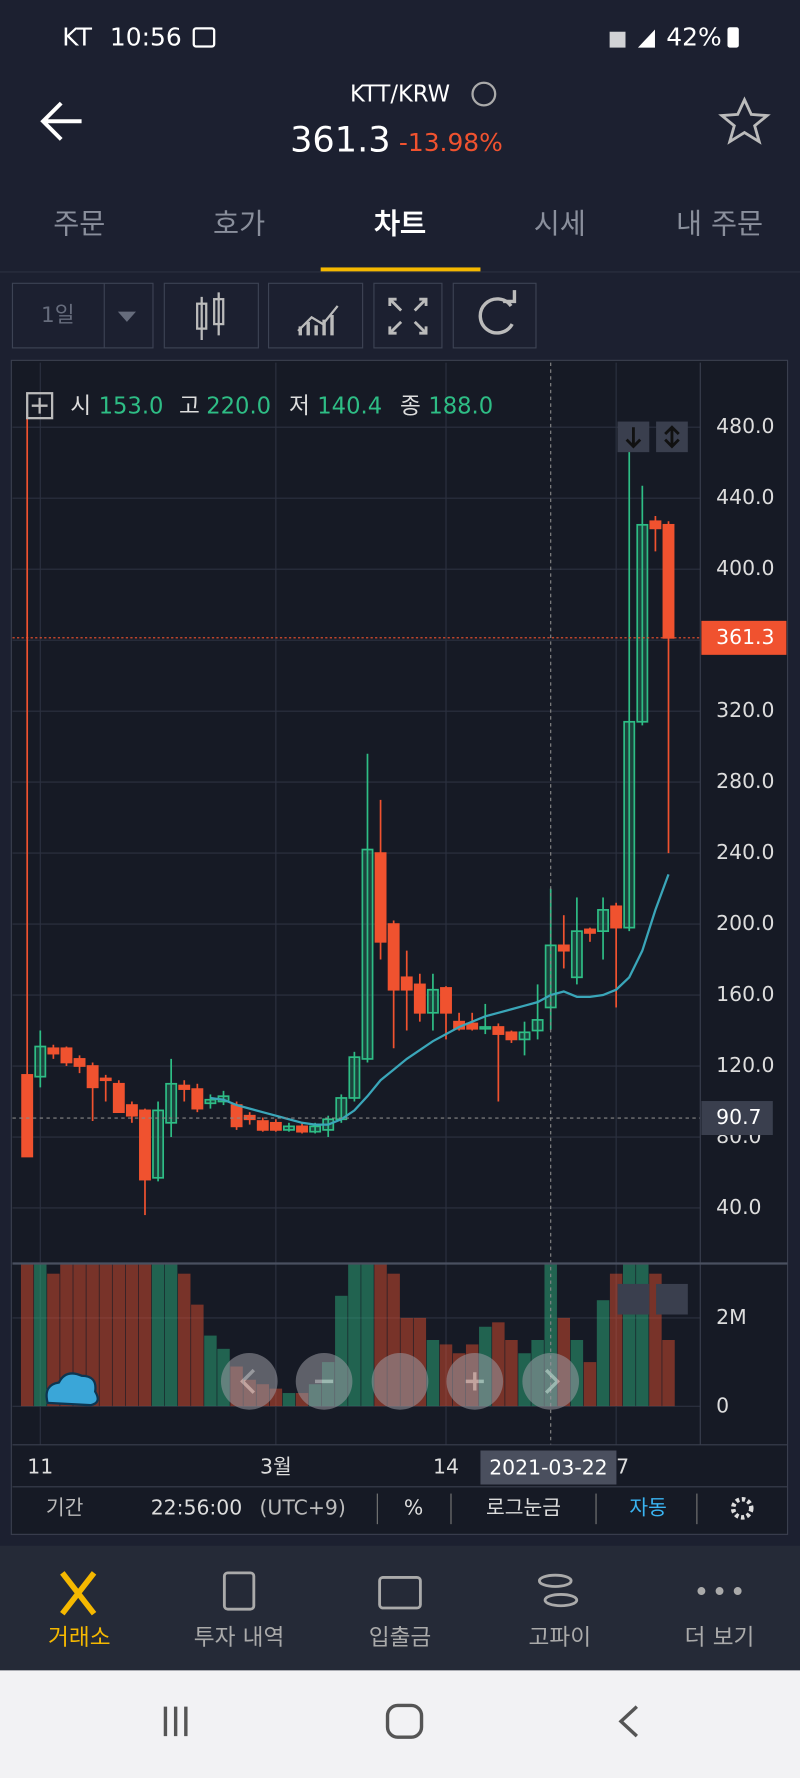 The width and height of the screenshot is (800, 1778). I want to click on candle-type-button, so click(211, 315).